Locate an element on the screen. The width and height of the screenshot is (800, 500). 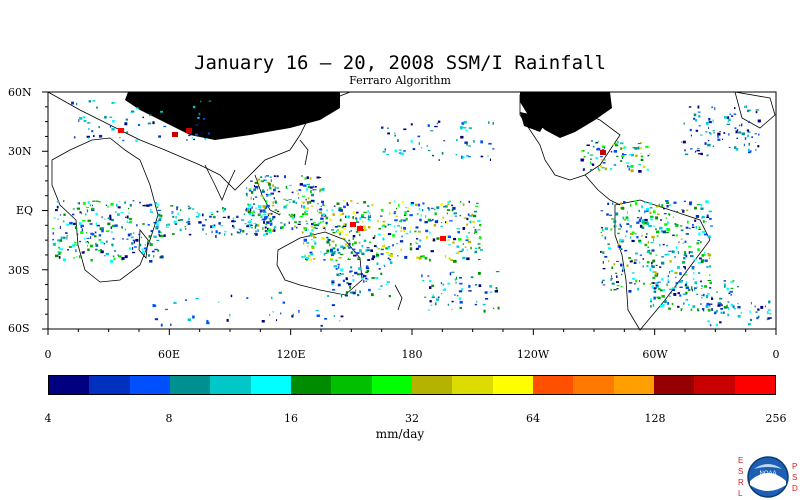
lon-label-0: 0 is located at coordinates (48, 354).